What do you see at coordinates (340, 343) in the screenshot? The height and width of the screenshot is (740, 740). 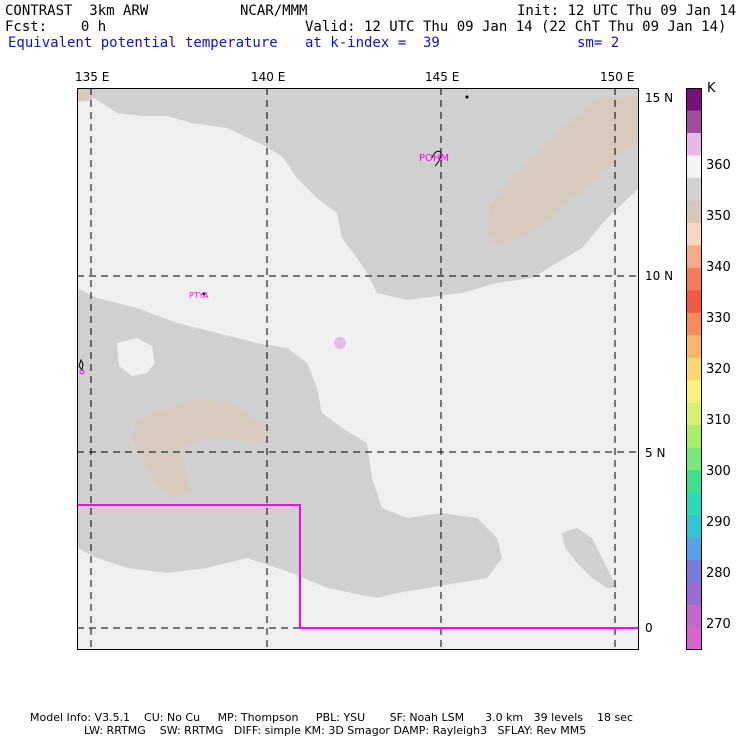 I see `theta-e-360-patch` at bounding box center [340, 343].